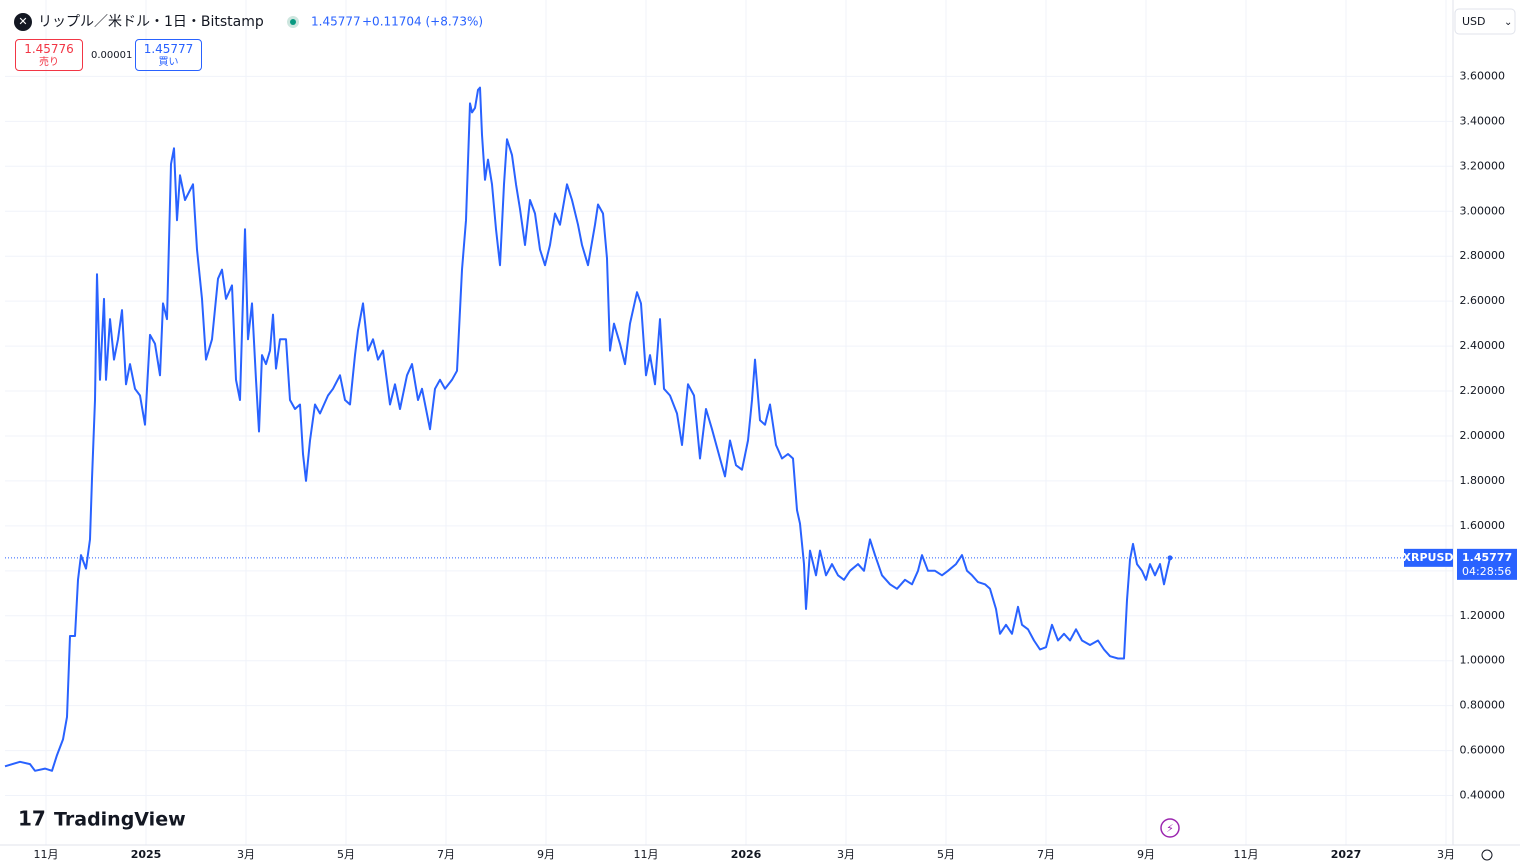  What do you see at coordinates (111, 55) in the screenshot?
I see `spread: 0.00001` at bounding box center [111, 55].